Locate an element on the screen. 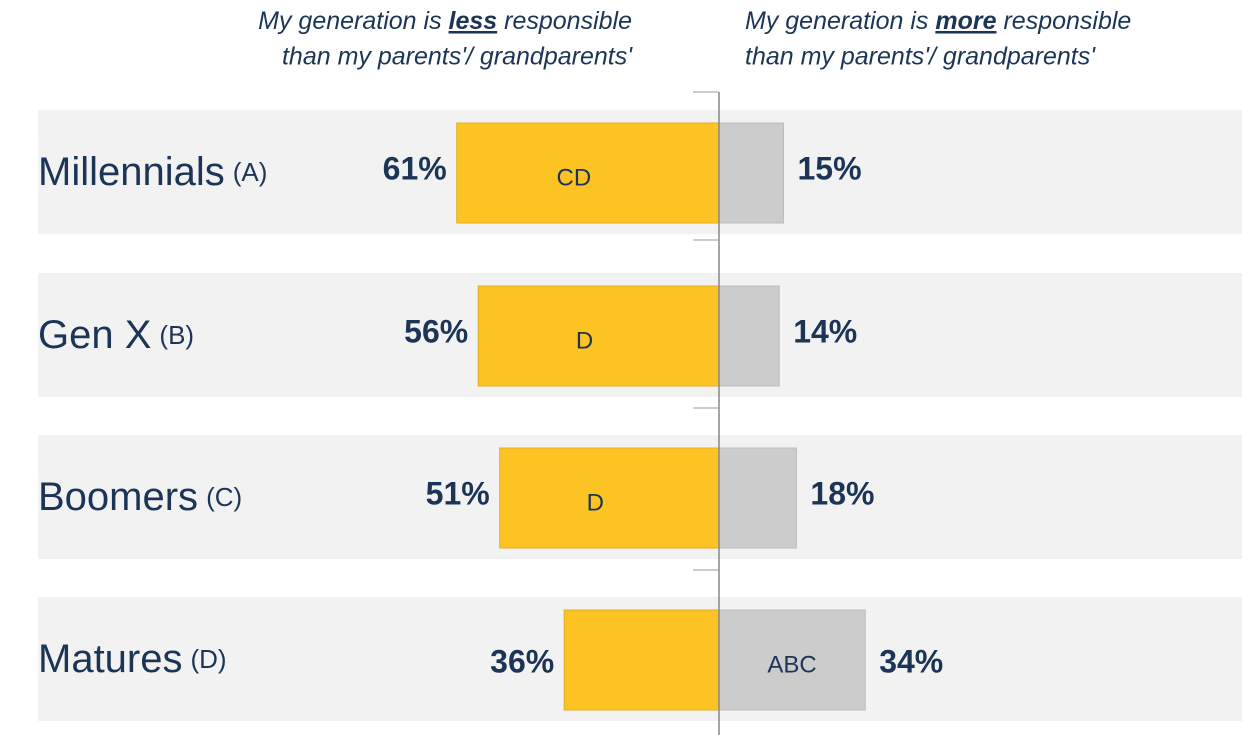 The image size is (1242, 735). category-label: Matures (D) is located at coordinates (132, 659).